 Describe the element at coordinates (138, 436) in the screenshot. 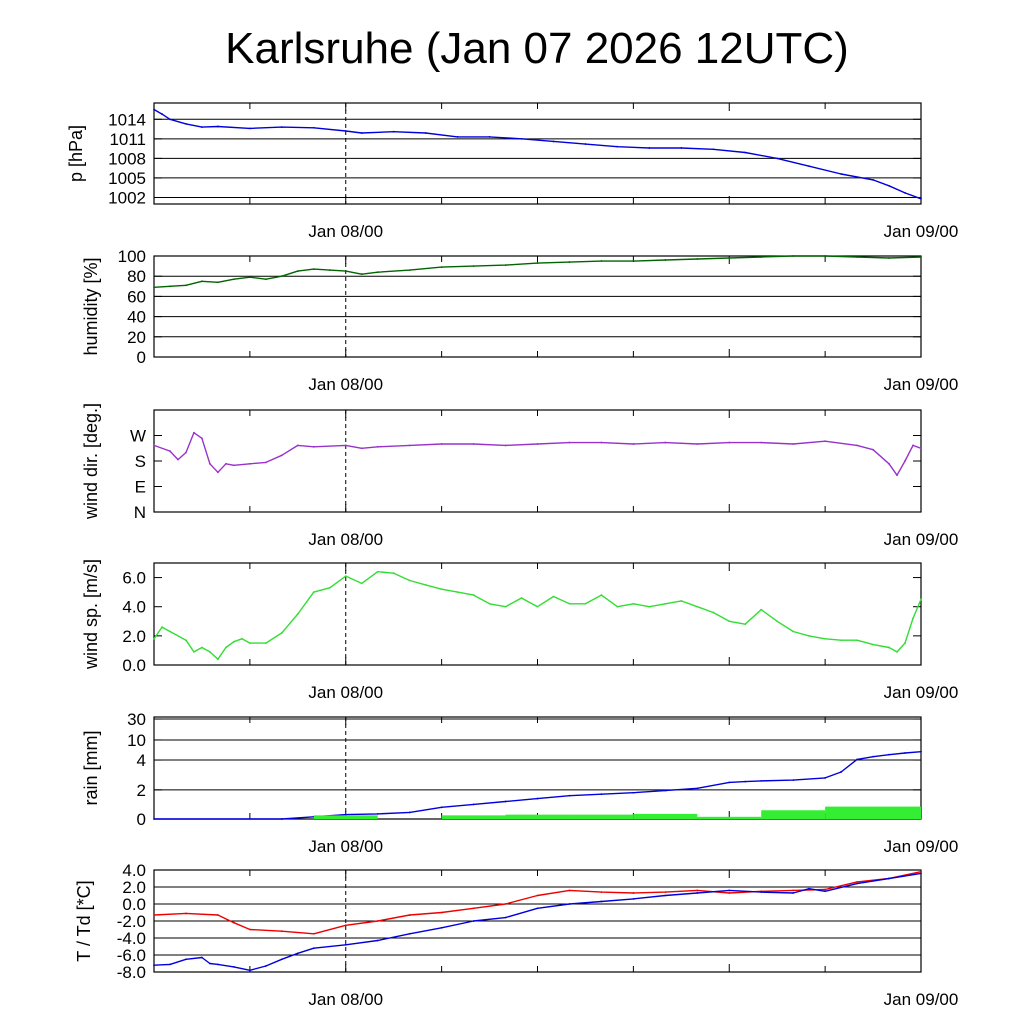

I see `y-tick-label: W` at that location.